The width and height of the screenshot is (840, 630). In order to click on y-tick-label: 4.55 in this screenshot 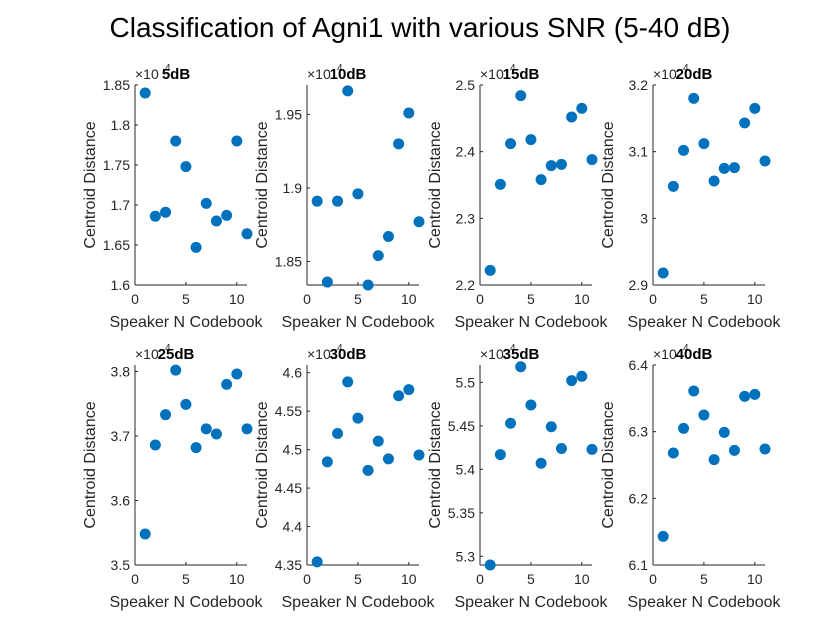, I will do `click(288, 411)`.